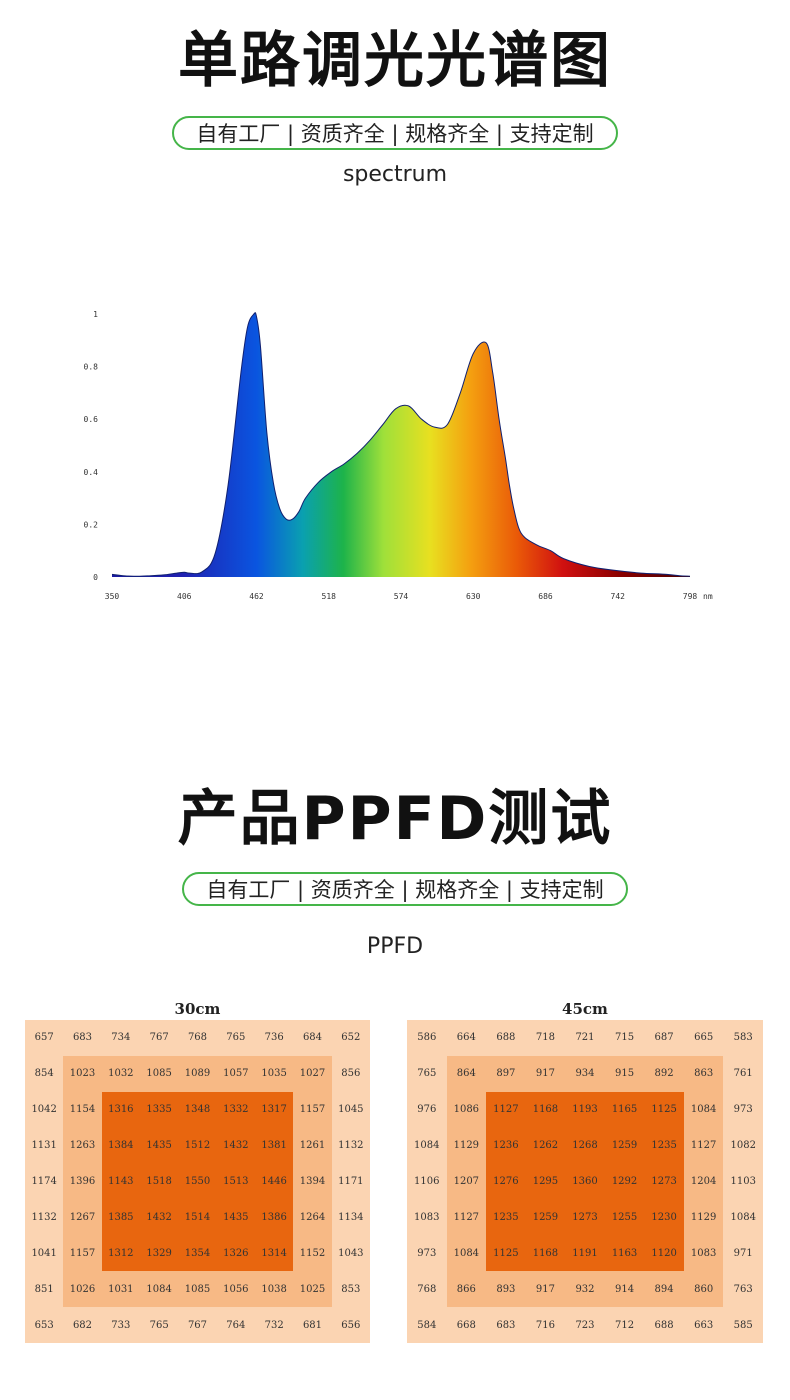  Describe the element at coordinates (120, 1073) in the screenshot. I see `ppfd-30cm-cell: 1032` at that location.